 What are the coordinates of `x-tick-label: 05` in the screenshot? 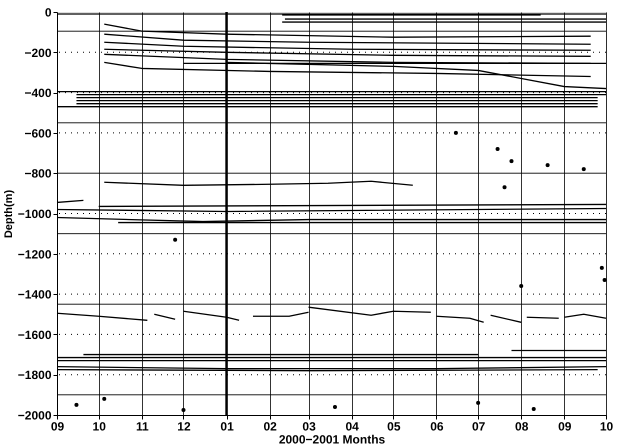 It's located at (394, 427).